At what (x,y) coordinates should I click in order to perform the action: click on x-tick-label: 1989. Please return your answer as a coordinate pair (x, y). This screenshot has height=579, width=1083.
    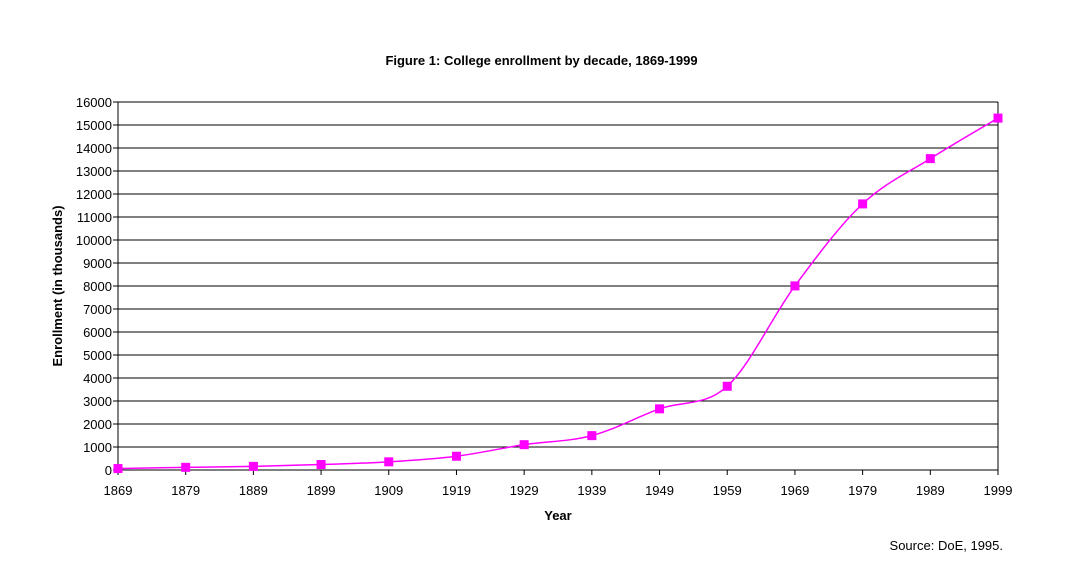
    Looking at the image, I should click on (930, 490).